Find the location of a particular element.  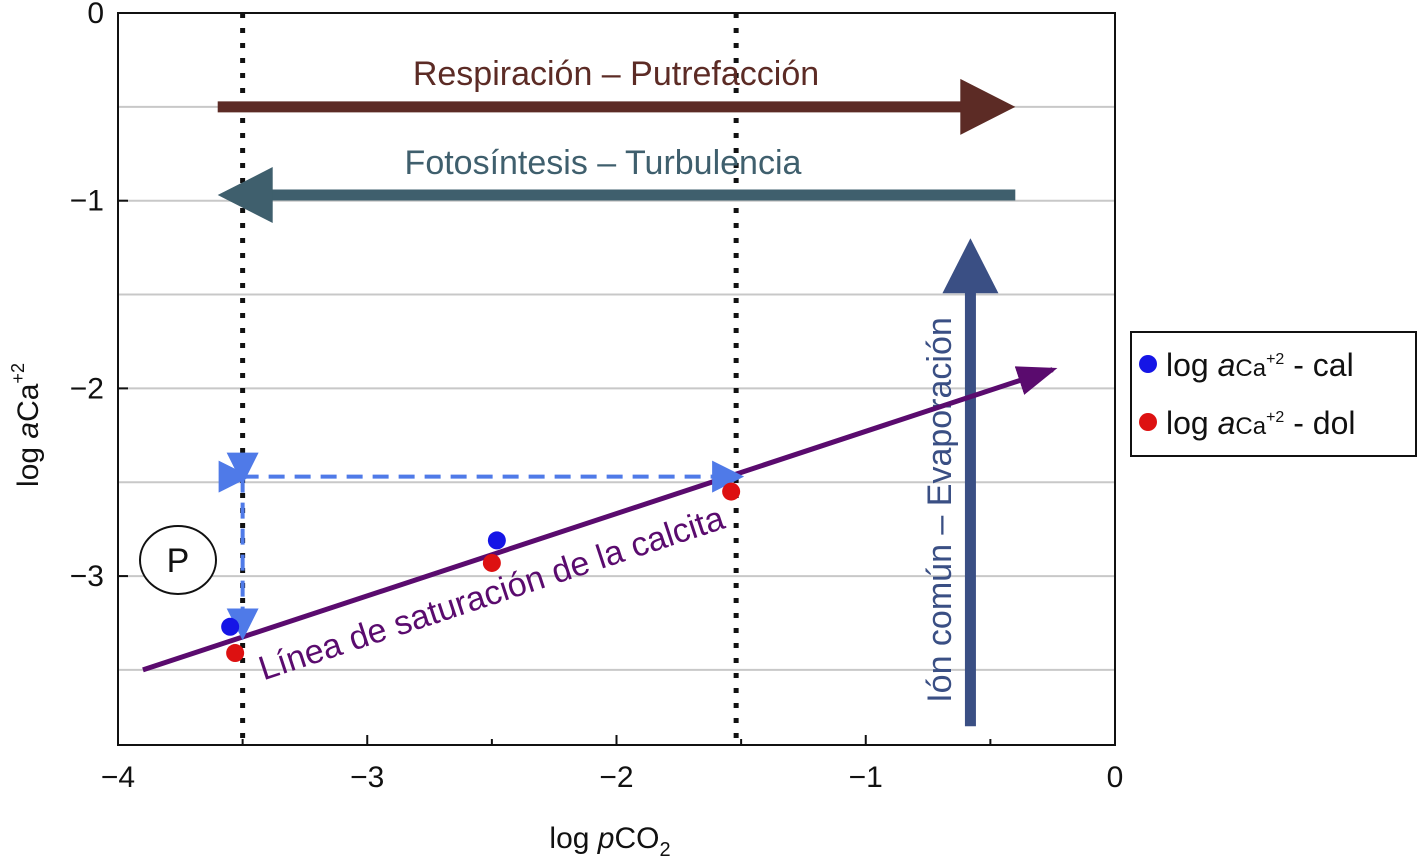

legend-dol-var: a is located at coordinates (1227, 423).